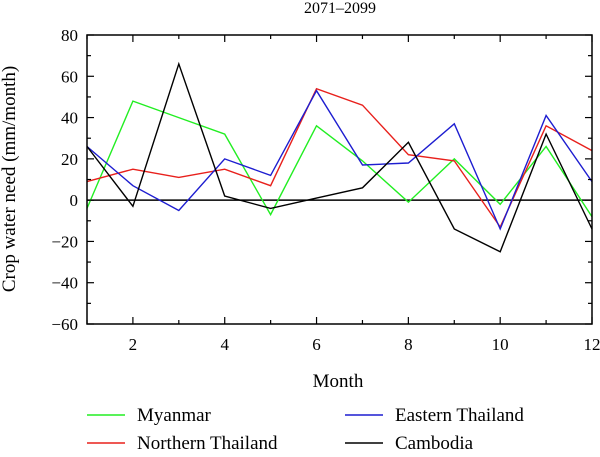 This screenshot has height=457, width=600. Describe the element at coordinates (434, 443) in the screenshot. I see `legend-label-cambodia: Cambodia` at that location.